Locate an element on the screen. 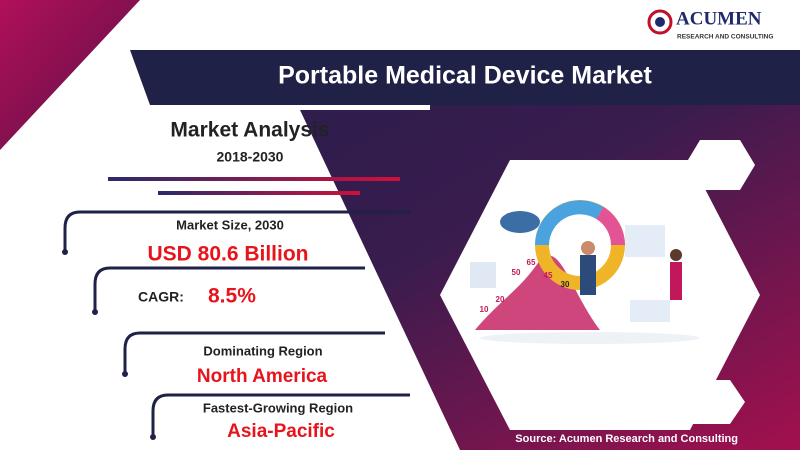 The height and width of the screenshot is (450, 800). source: Source: Acumen Research and Consulting is located at coordinates (626, 439).